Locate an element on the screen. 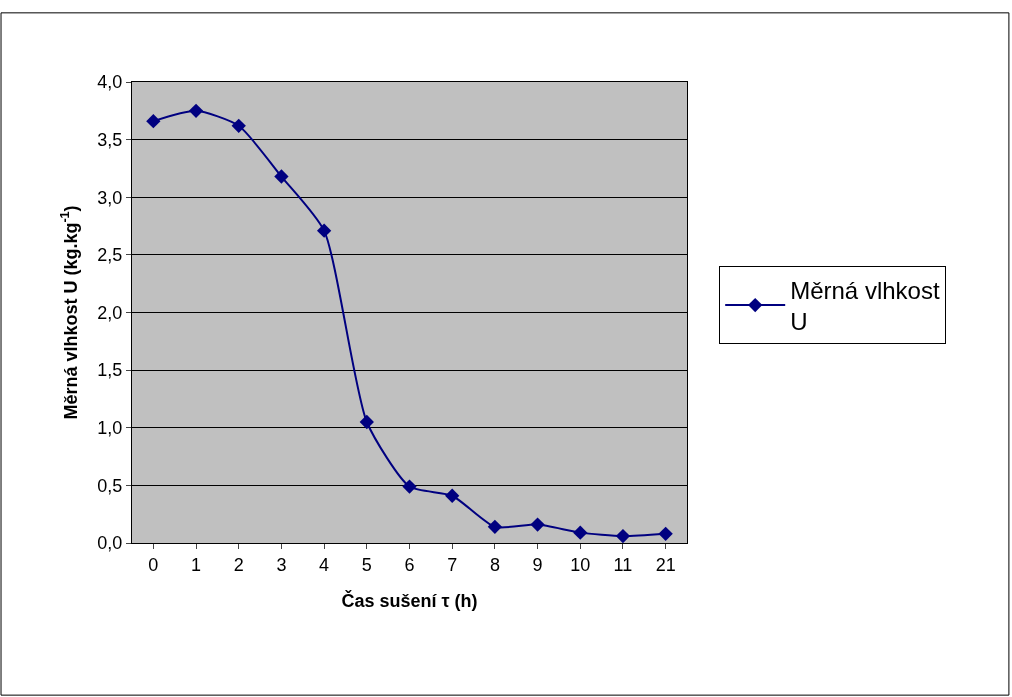  x-tick-label: 0 is located at coordinates (153, 564).